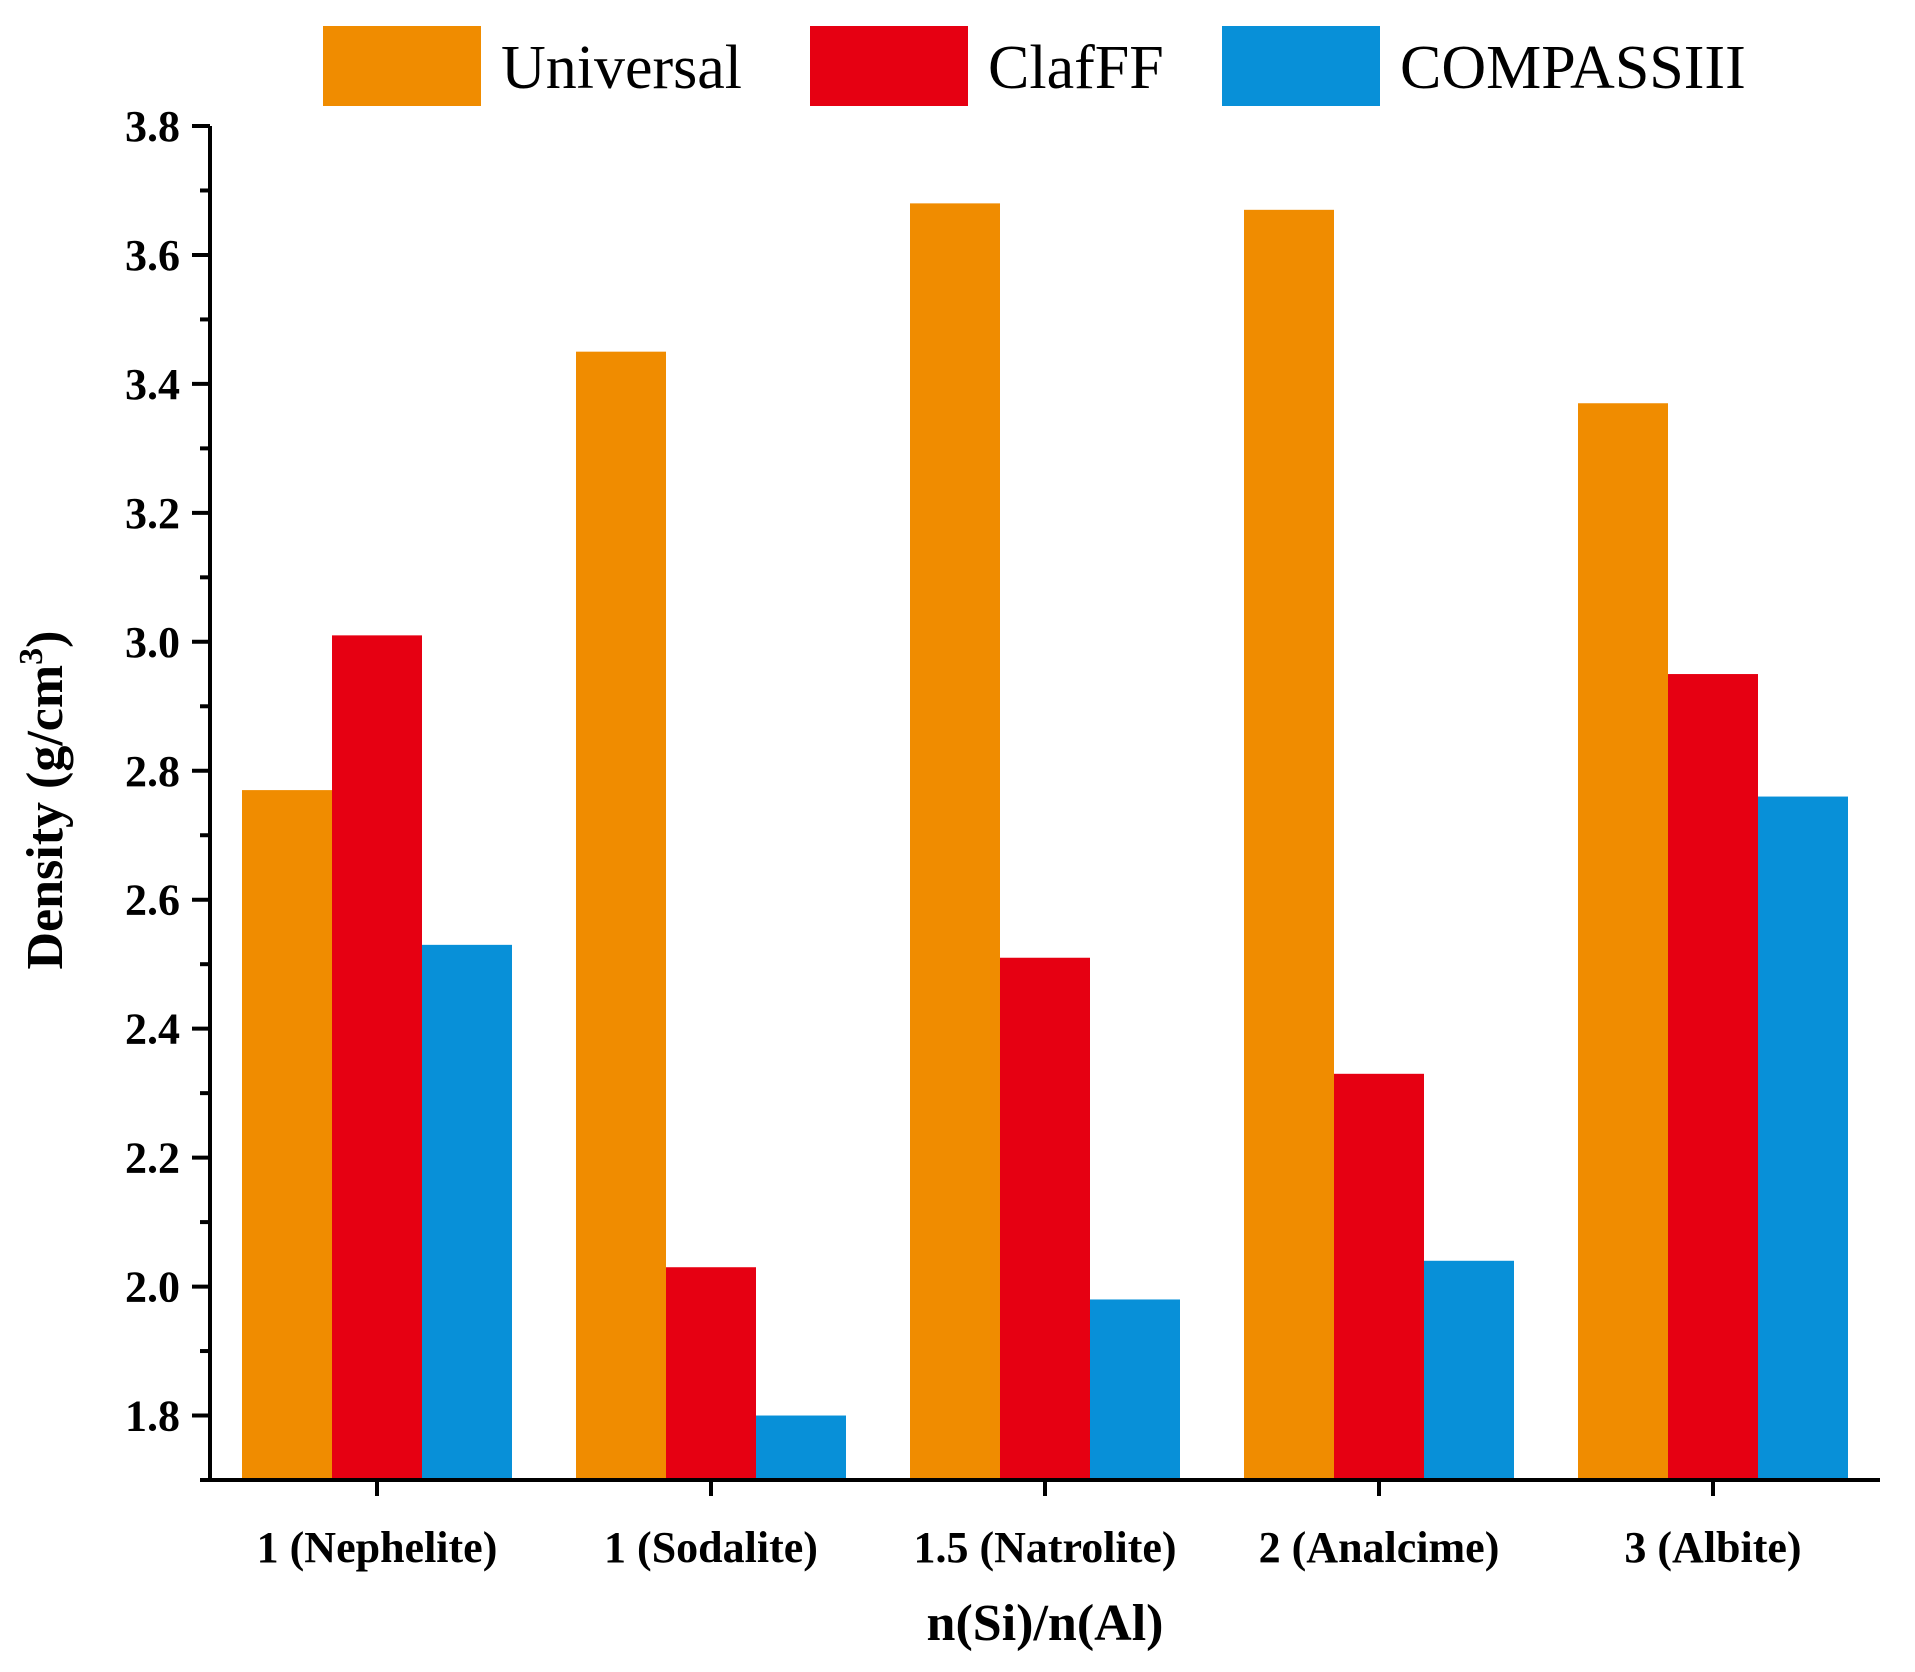  What do you see at coordinates (152, 1416) in the screenshot?
I see `y-tick-label: 1.8` at bounding box center [152, 1416].